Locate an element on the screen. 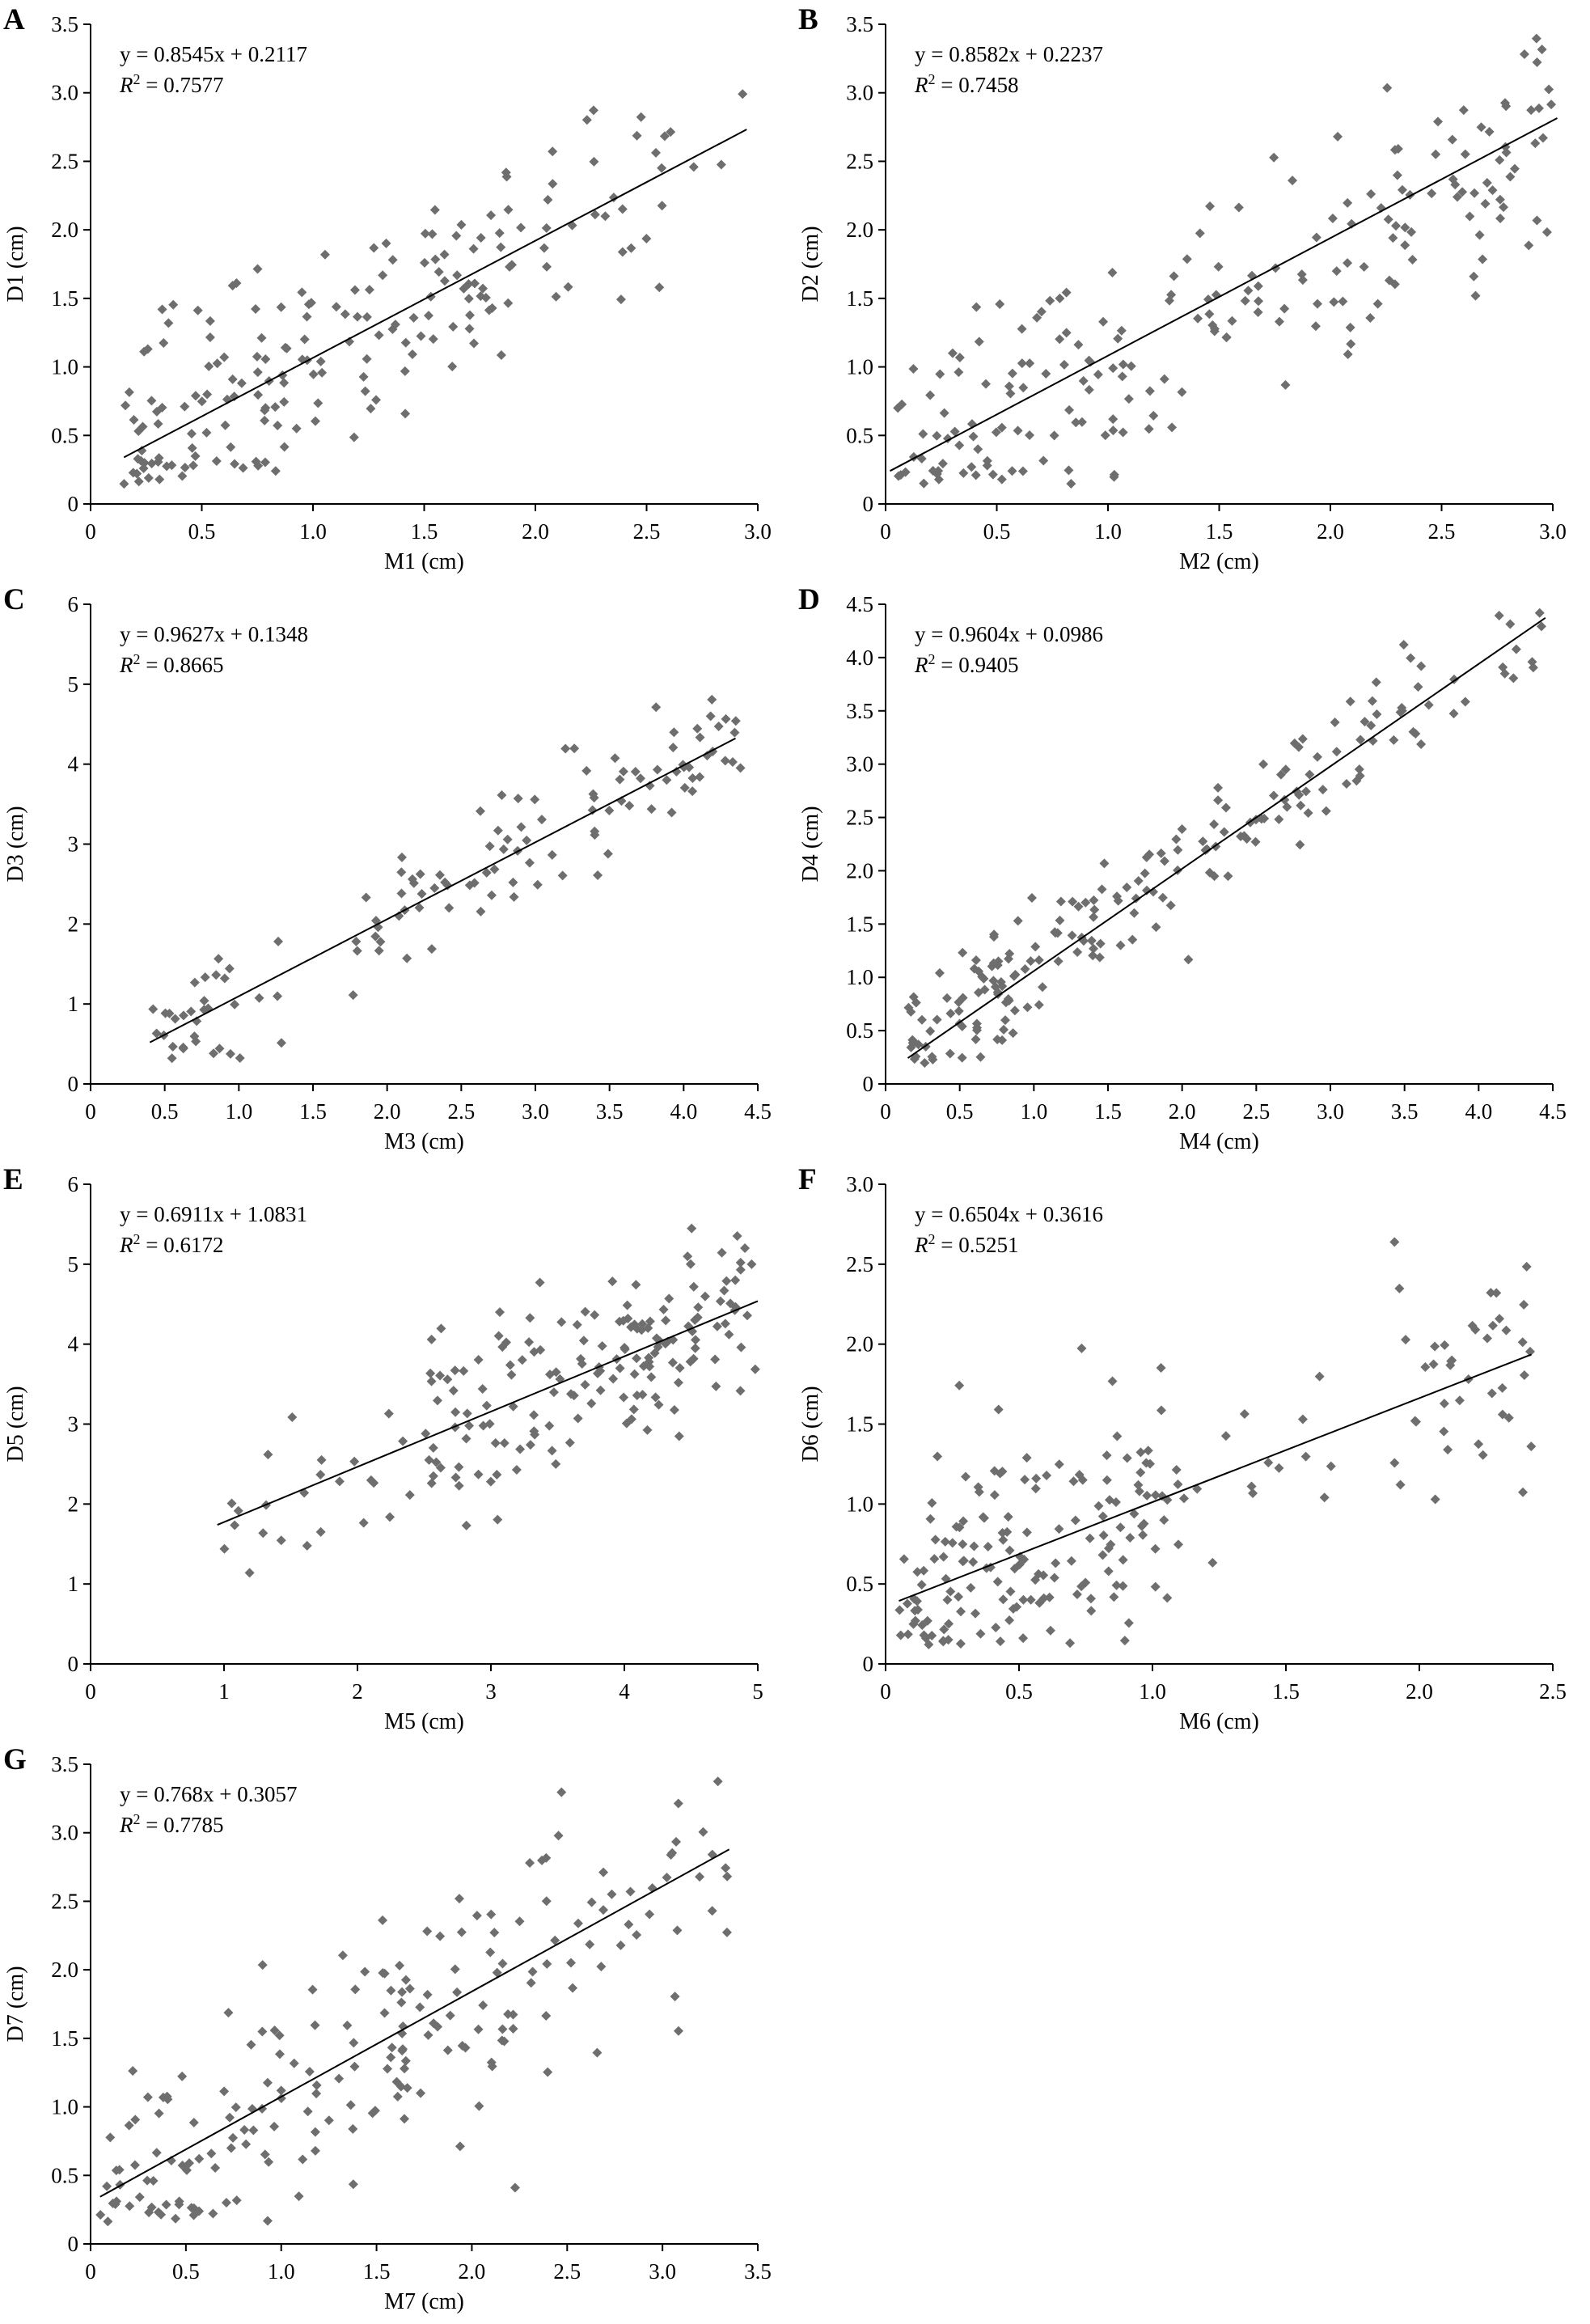 Image resolution: width=1590 pixels, height=2324 pixels. y-axis-title: D1 (cm) is located at coordinates (15, 264).